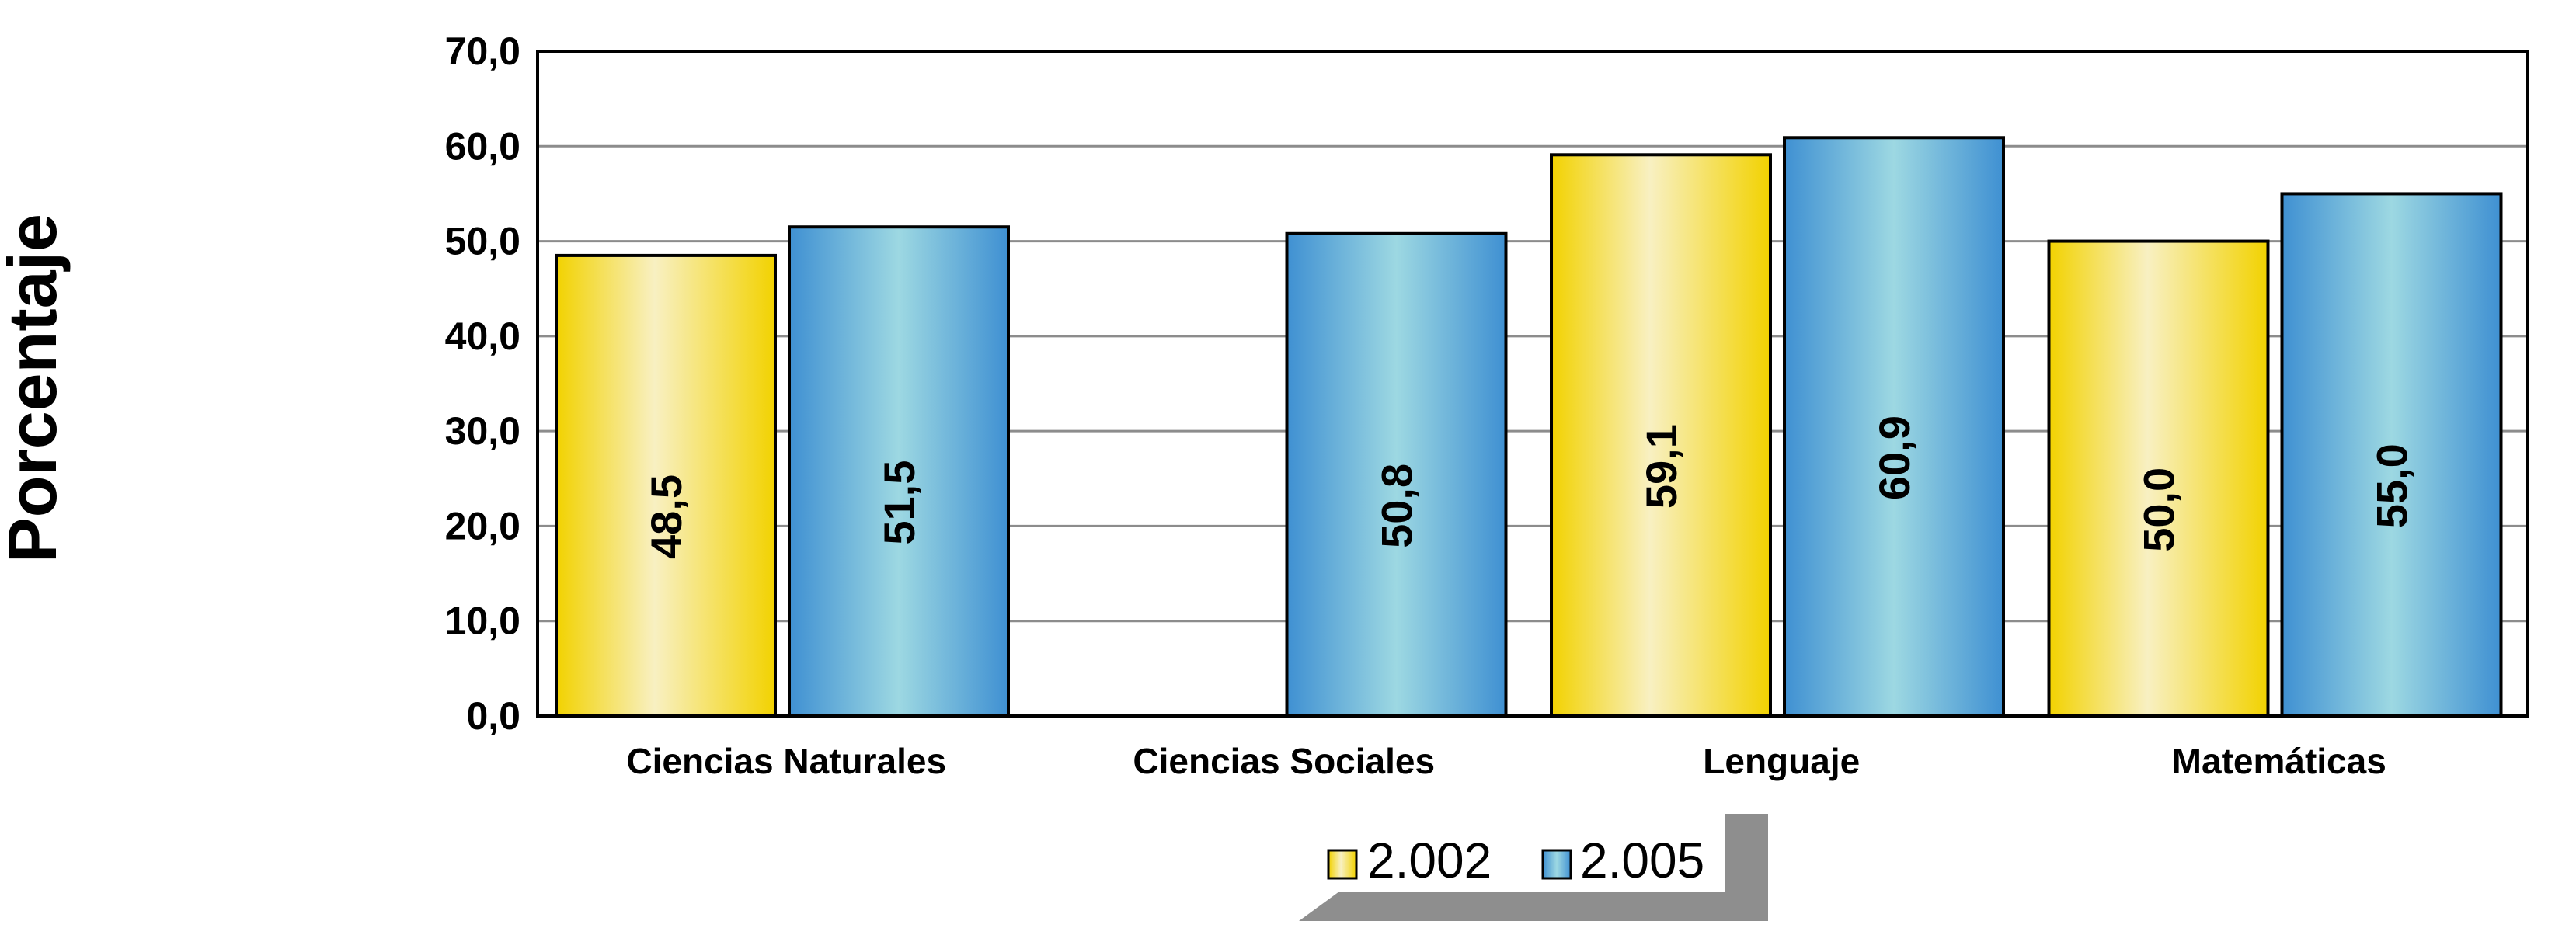  I want to click on legend-swatch-2005, so click(1556, 864).